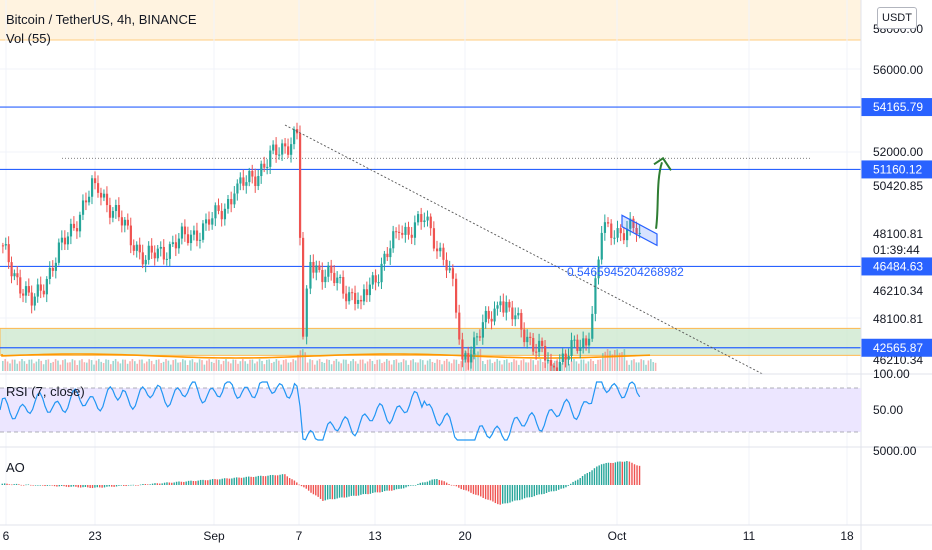 Image resolution: width=932 pixels, height=550 pixels. I want to click on chart-title: Bitcoin / TetherUS, 4h, BINANCE, so click(101, 19).